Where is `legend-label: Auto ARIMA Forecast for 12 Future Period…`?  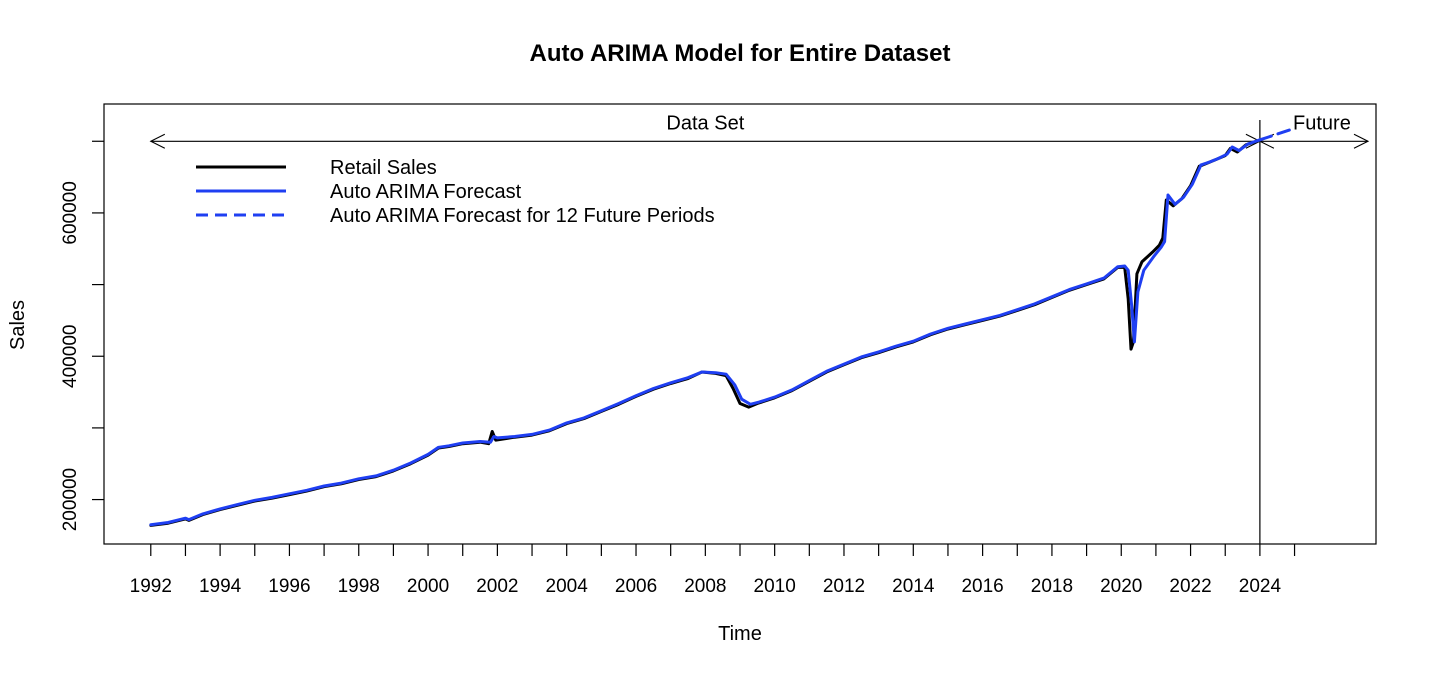
legend-label: Auto ARIMA Forecast for 12 Future Period… is located at coordinates (522, 216).